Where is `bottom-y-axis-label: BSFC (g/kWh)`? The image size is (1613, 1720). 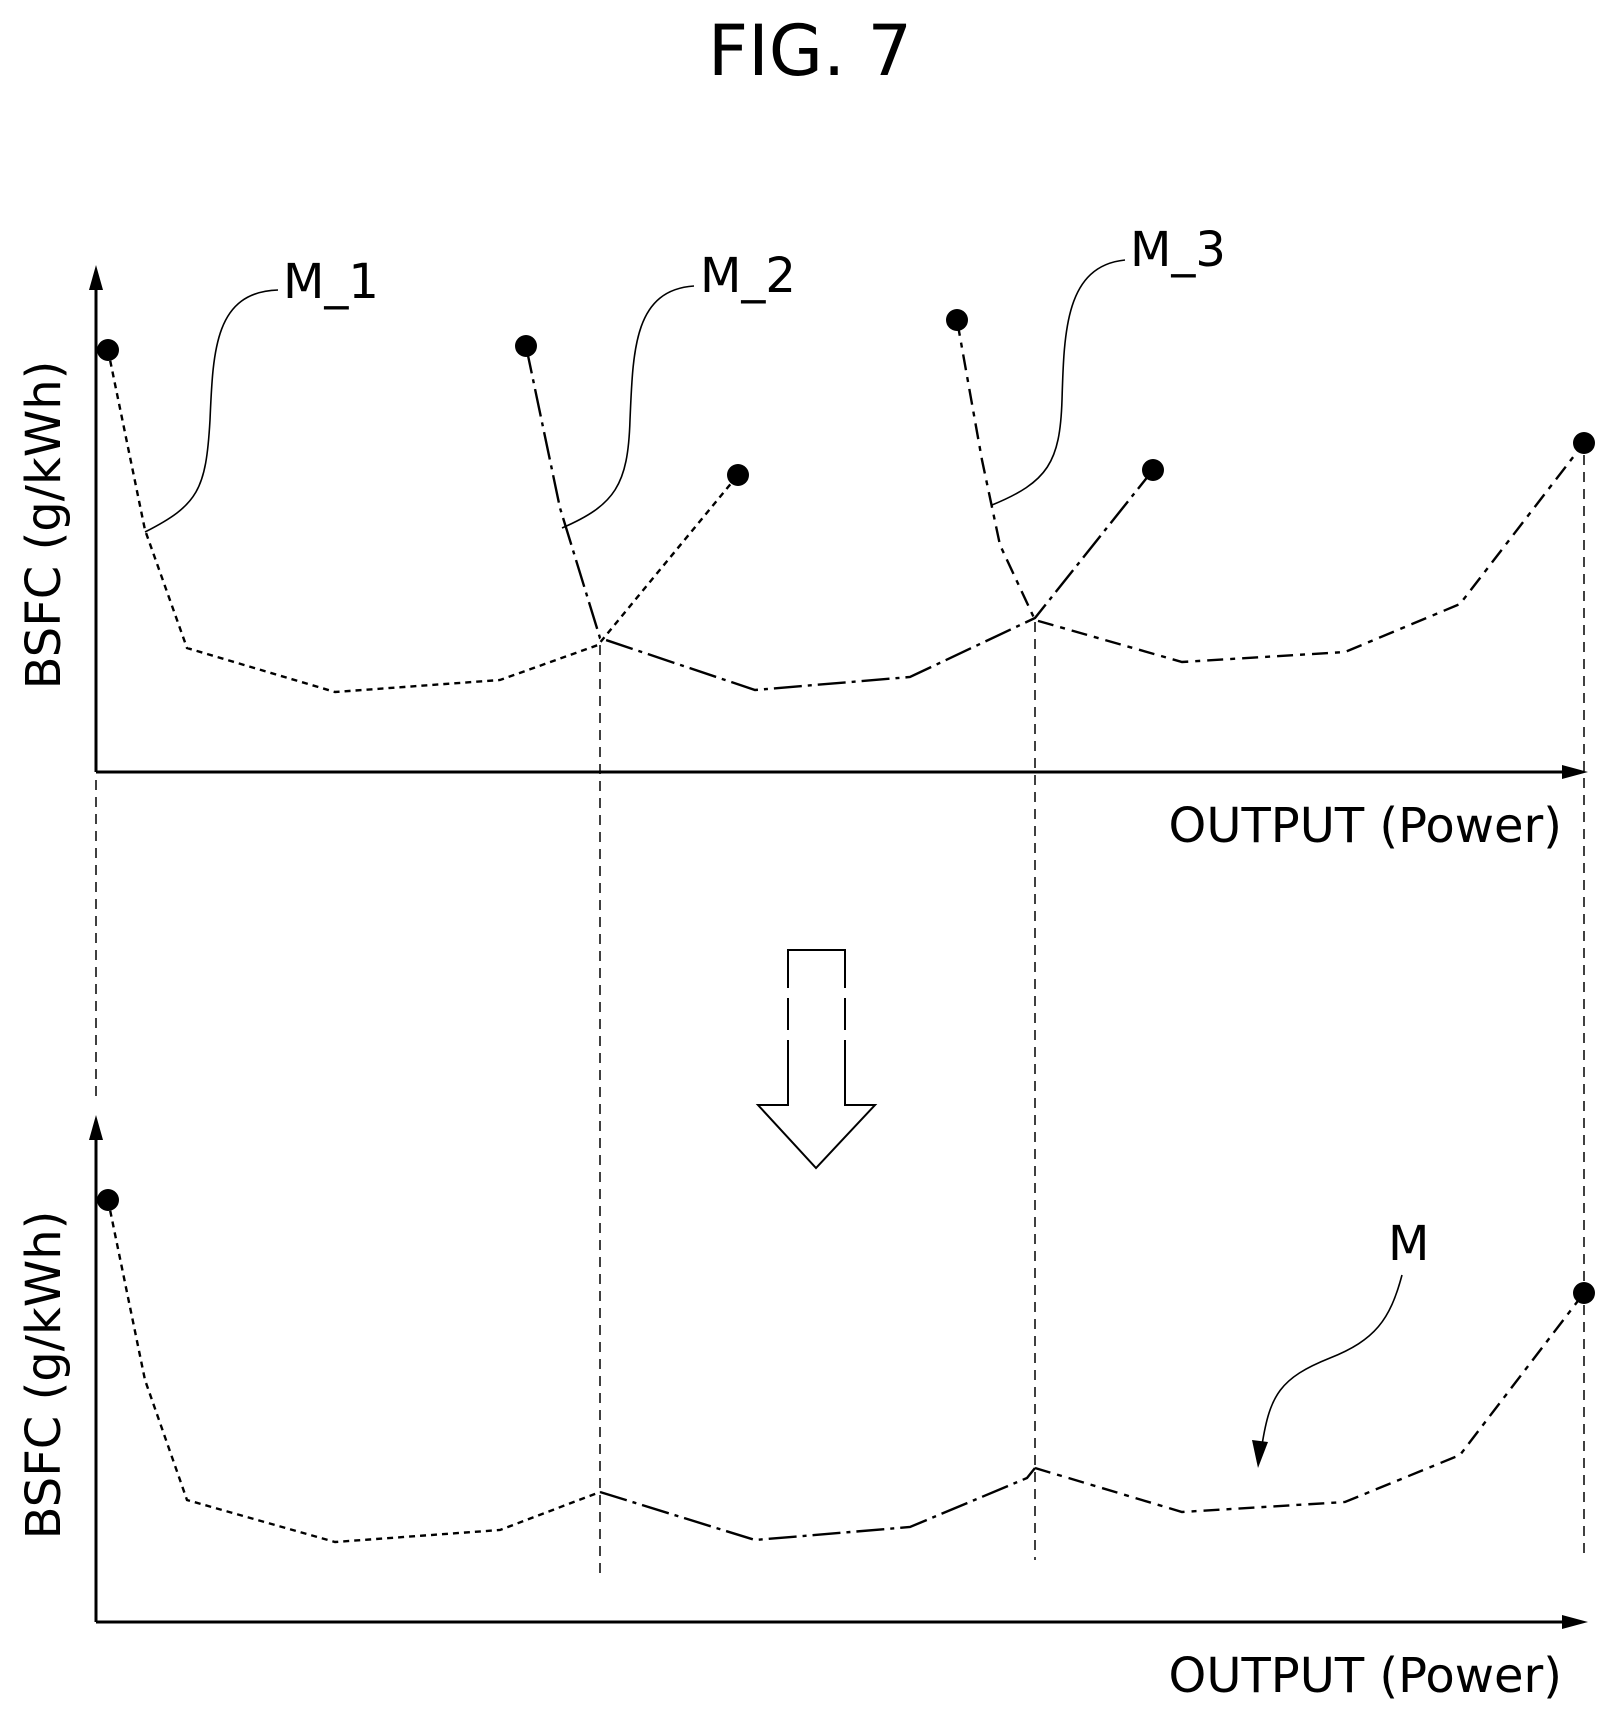 bottom-y-axis-label: BSFC (g/kWh) is located at coordinates (44, 1375).